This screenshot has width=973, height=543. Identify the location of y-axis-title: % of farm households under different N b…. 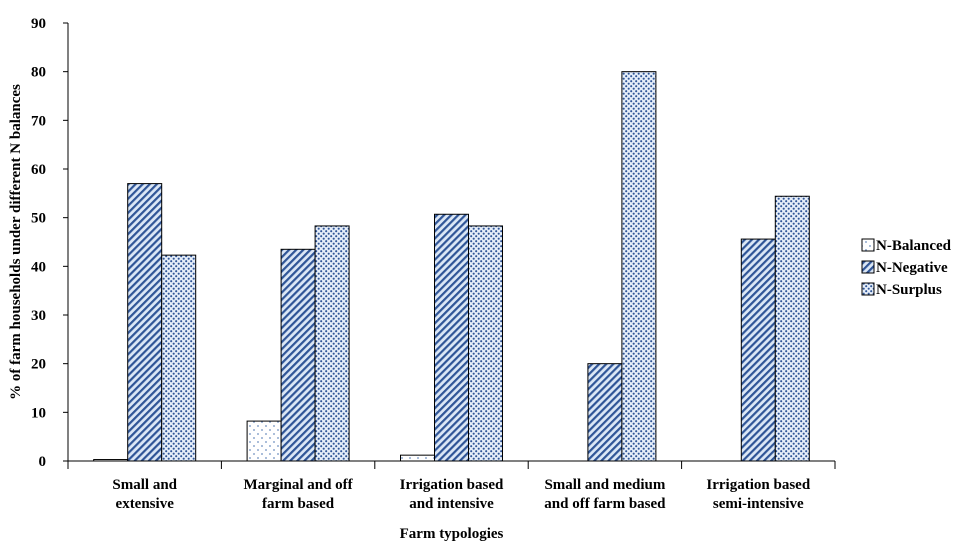
(16, 242).